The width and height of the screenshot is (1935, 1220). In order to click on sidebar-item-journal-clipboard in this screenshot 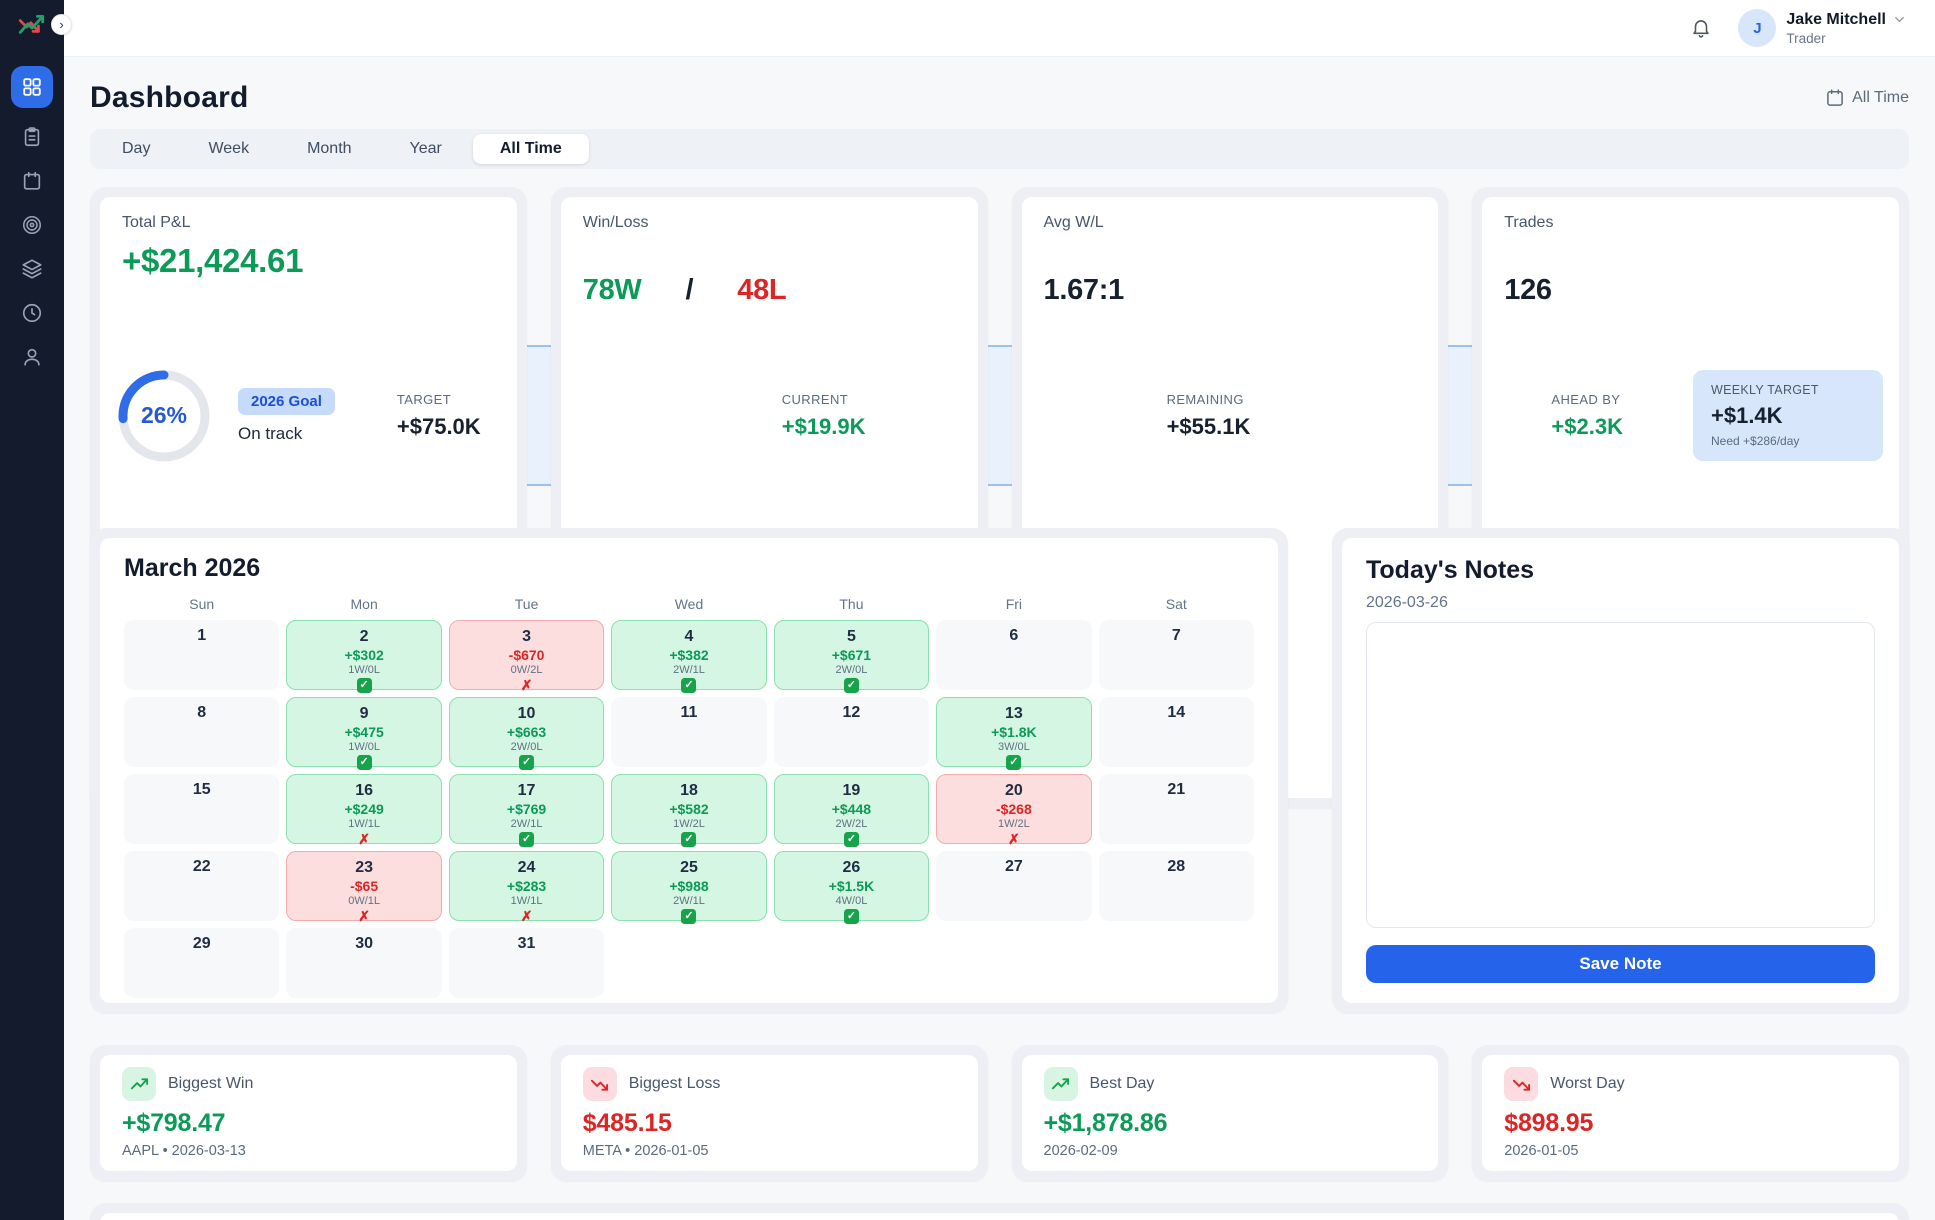, I will do `click(32, 137)`.